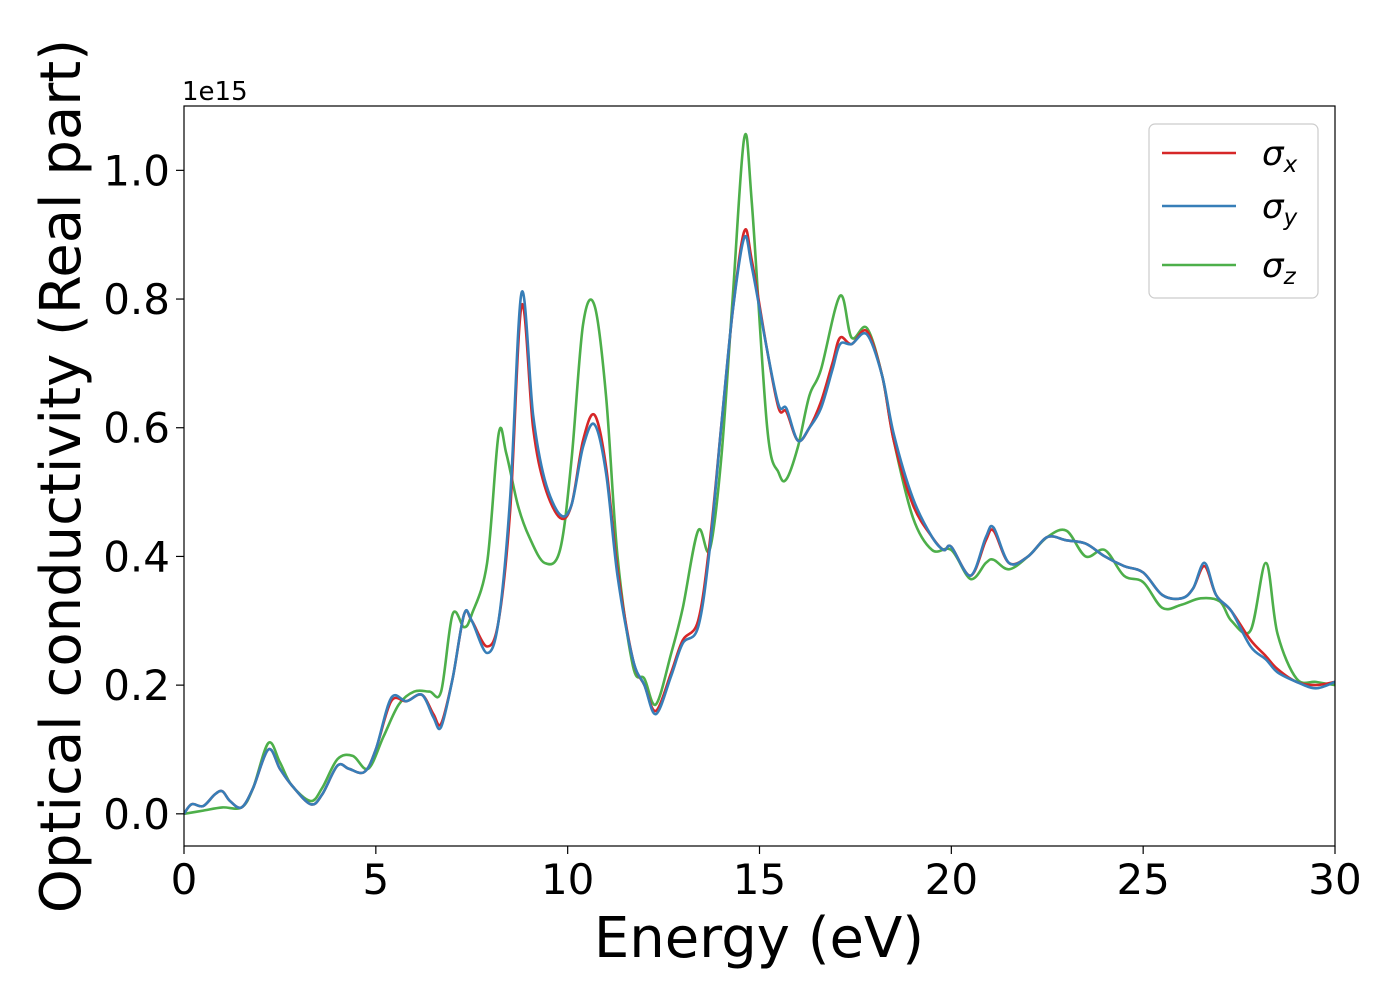 Image resolution: width=1400 pixels, height=1000 pixels. Describe the element at coordinates (951, 879) in the screenshot. I see `x-tick-label: 20` at that location.